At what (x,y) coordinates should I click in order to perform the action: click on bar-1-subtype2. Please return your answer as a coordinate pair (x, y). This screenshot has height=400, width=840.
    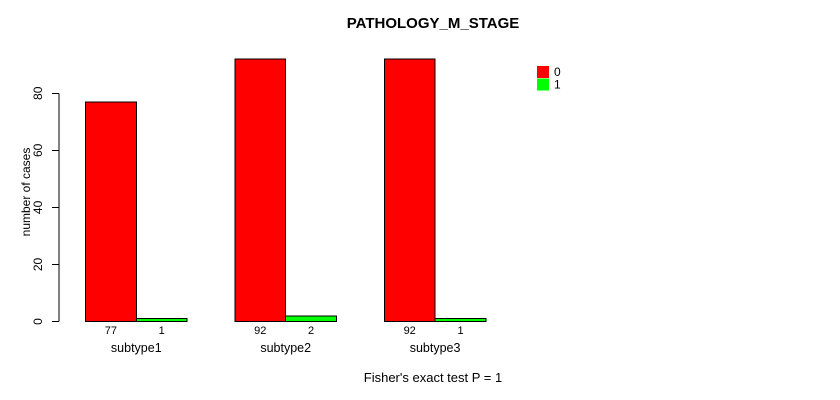
    Looking at the image, I should click on (311, 319).